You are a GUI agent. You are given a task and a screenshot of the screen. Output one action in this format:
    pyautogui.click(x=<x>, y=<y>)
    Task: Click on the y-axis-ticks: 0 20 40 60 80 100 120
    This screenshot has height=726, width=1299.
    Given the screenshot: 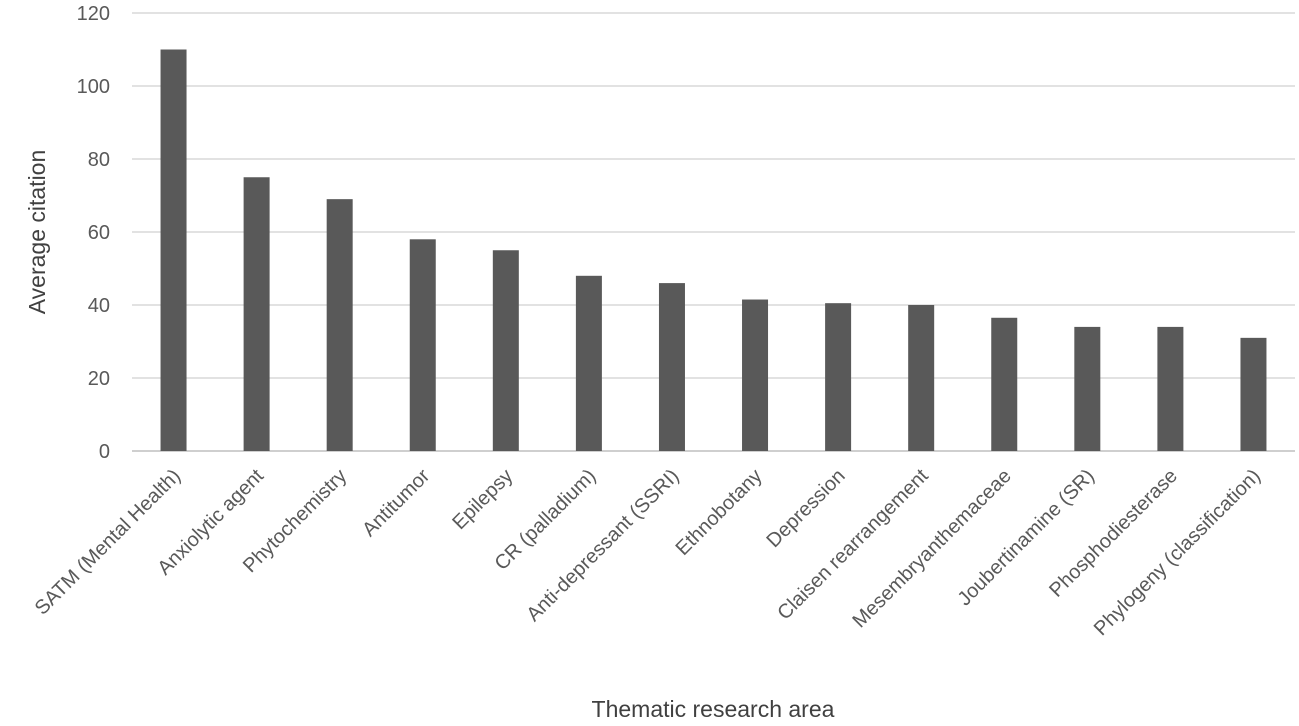 What is the action you would take?
    pyautogui.click(x=93, y=233)
    